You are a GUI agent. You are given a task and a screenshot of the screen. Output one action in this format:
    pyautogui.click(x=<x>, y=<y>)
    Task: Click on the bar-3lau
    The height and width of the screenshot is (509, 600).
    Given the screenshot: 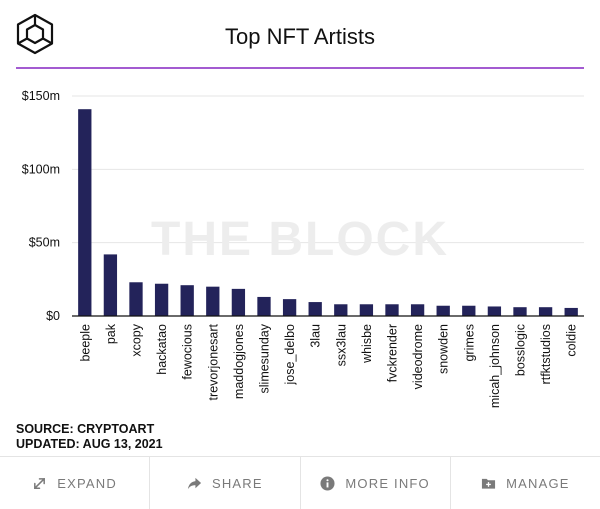 What is the action you would take?
    pyautogui.click(x=315, y=309)
    